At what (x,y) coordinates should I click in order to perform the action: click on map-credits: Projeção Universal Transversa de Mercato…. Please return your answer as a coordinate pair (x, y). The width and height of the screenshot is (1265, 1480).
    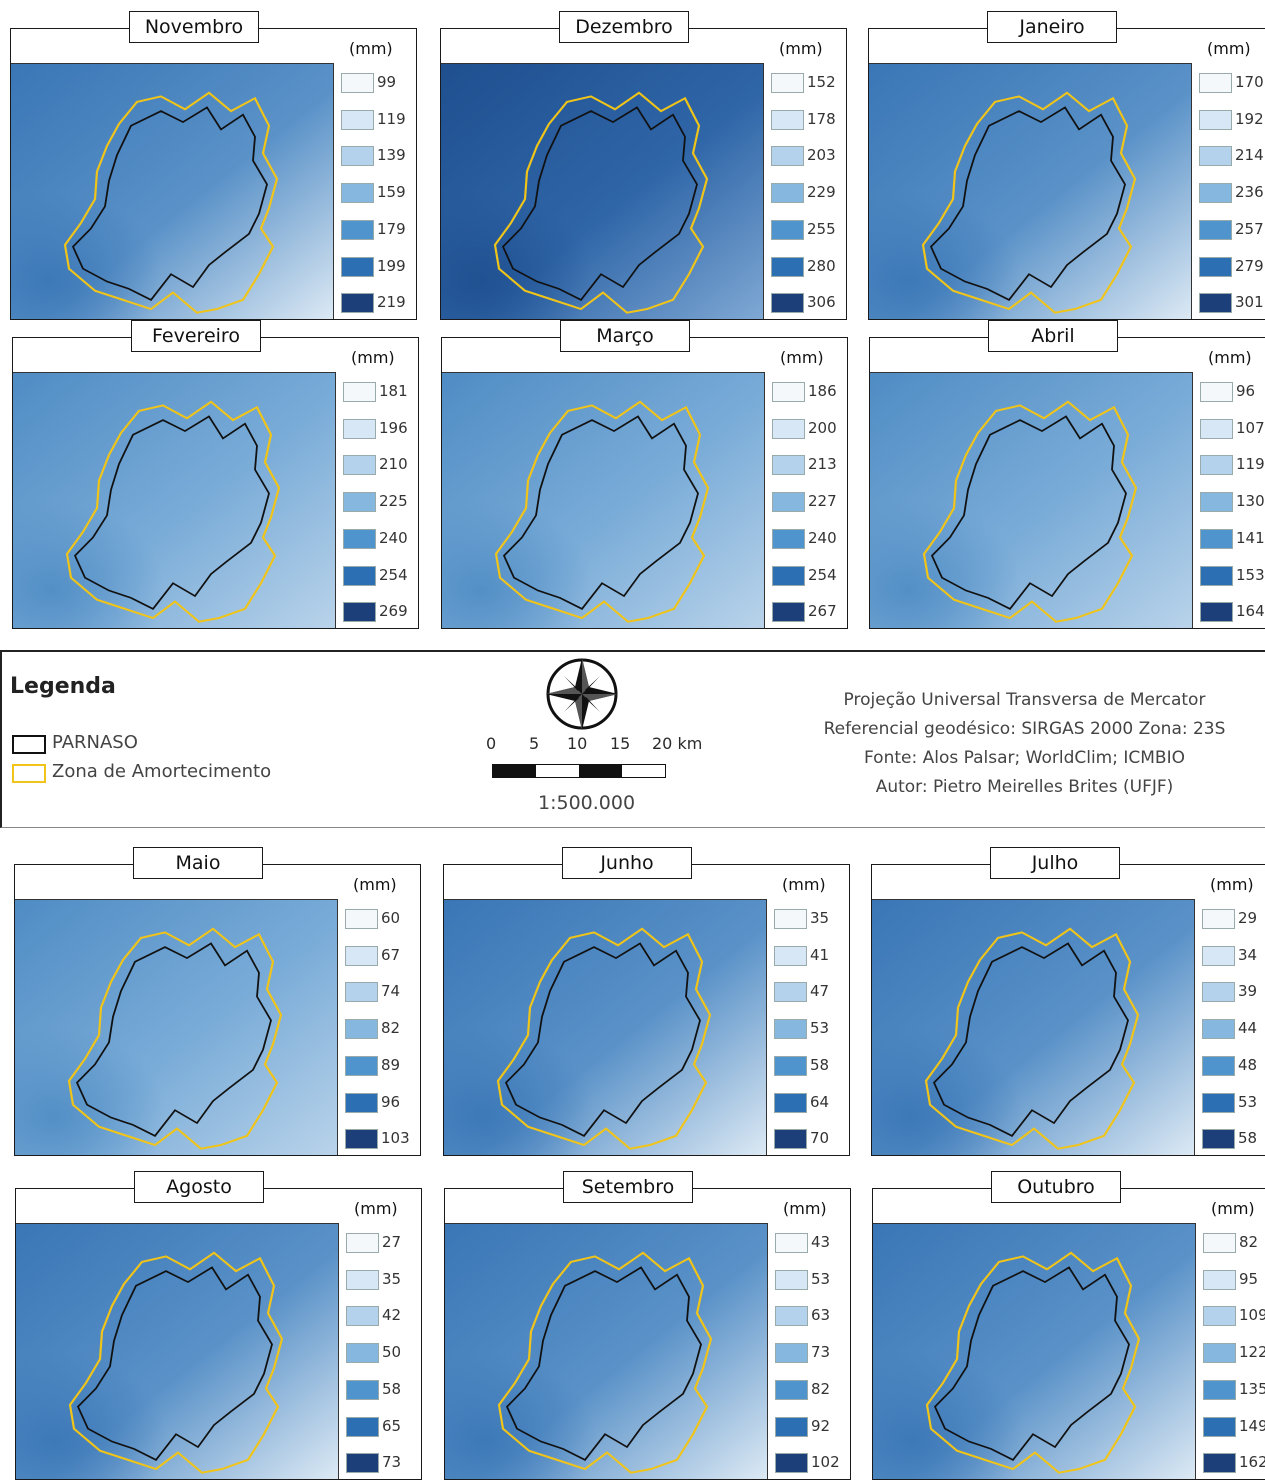
    Looking at the image, I should click on (1024, 744).